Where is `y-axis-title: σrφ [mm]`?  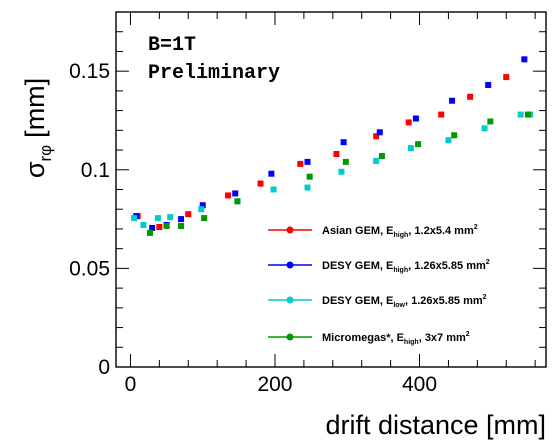
y-axis-title: σrφ [mm] is located at coordinates (37, 128).